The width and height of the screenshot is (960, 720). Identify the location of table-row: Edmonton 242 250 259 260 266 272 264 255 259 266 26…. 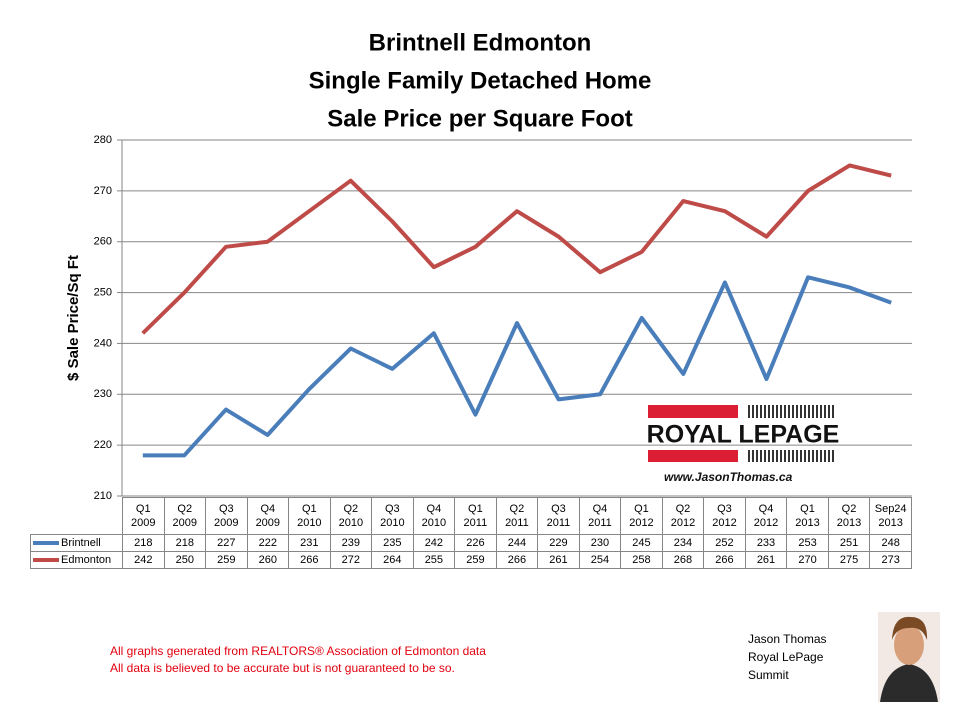
(471, 560).